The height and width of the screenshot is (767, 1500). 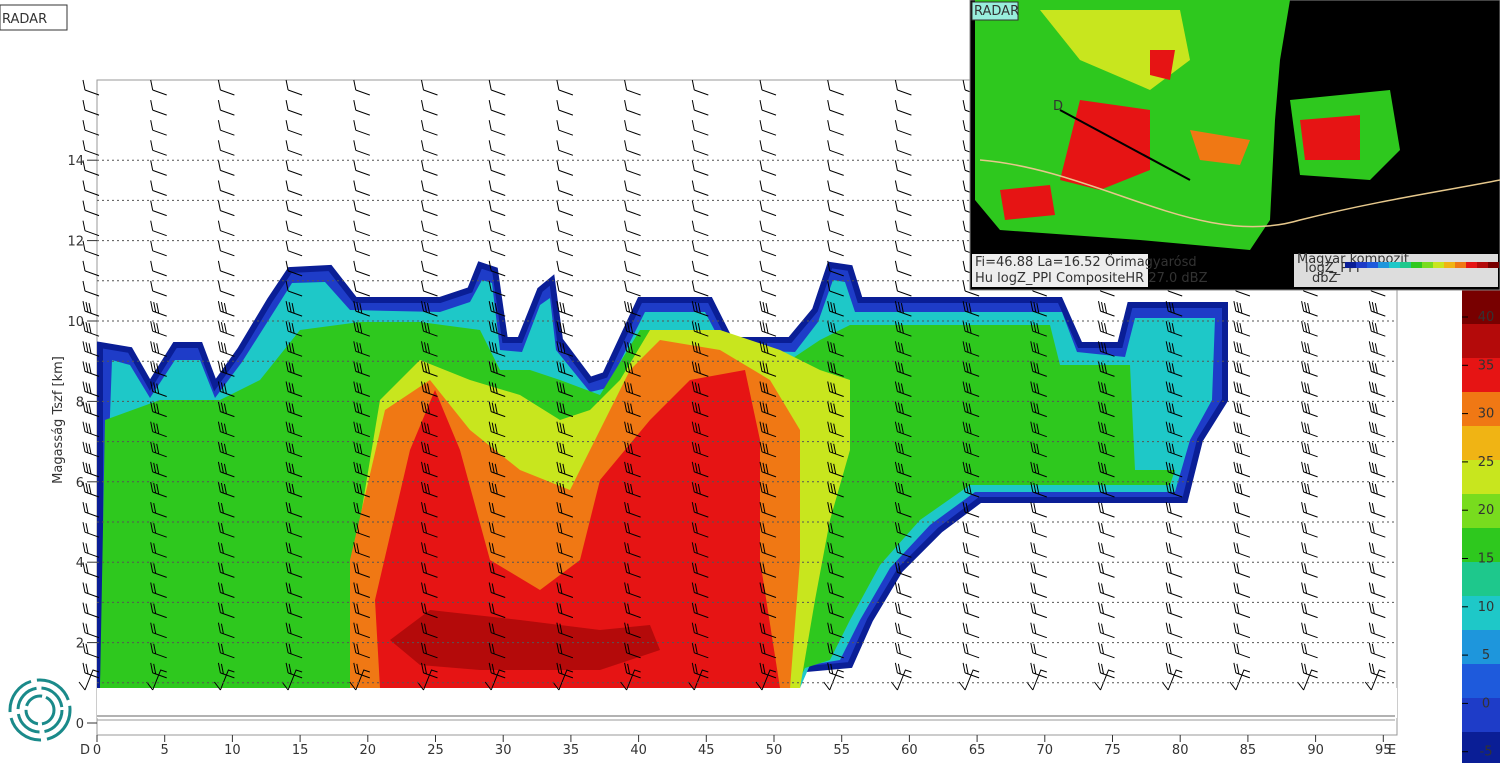 I want to click on x-tick-label: 55, so click(x=841, y=750).